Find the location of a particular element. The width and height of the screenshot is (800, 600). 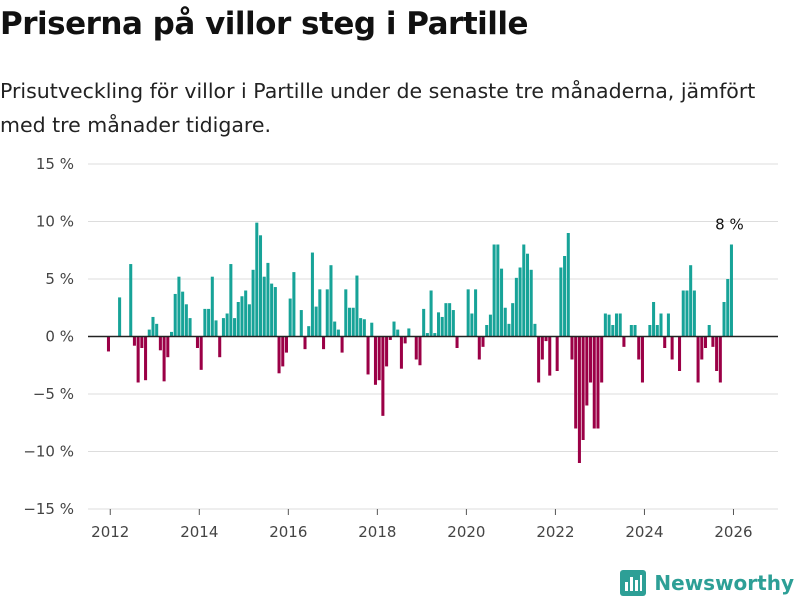

y-tick-label: −10 % is located at coordinates (48, 452).